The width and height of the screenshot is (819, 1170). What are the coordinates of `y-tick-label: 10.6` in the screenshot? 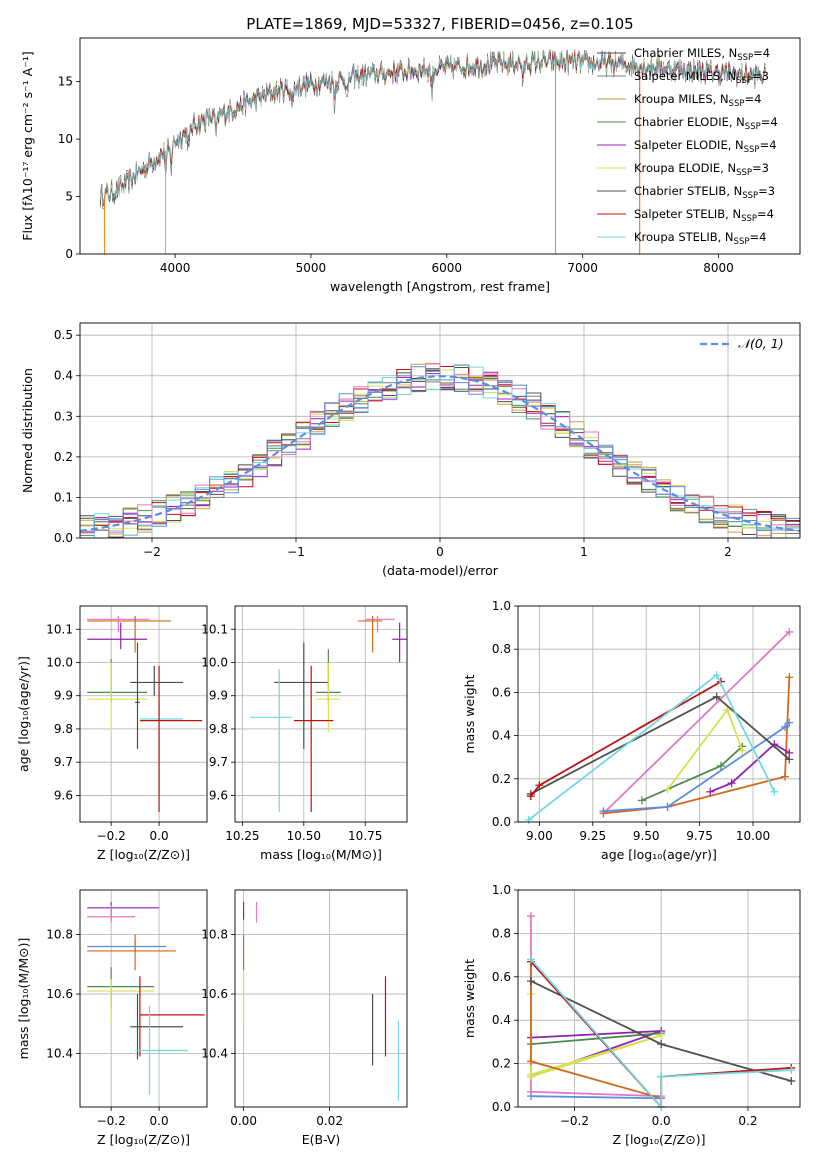 It's located at (214, 994).